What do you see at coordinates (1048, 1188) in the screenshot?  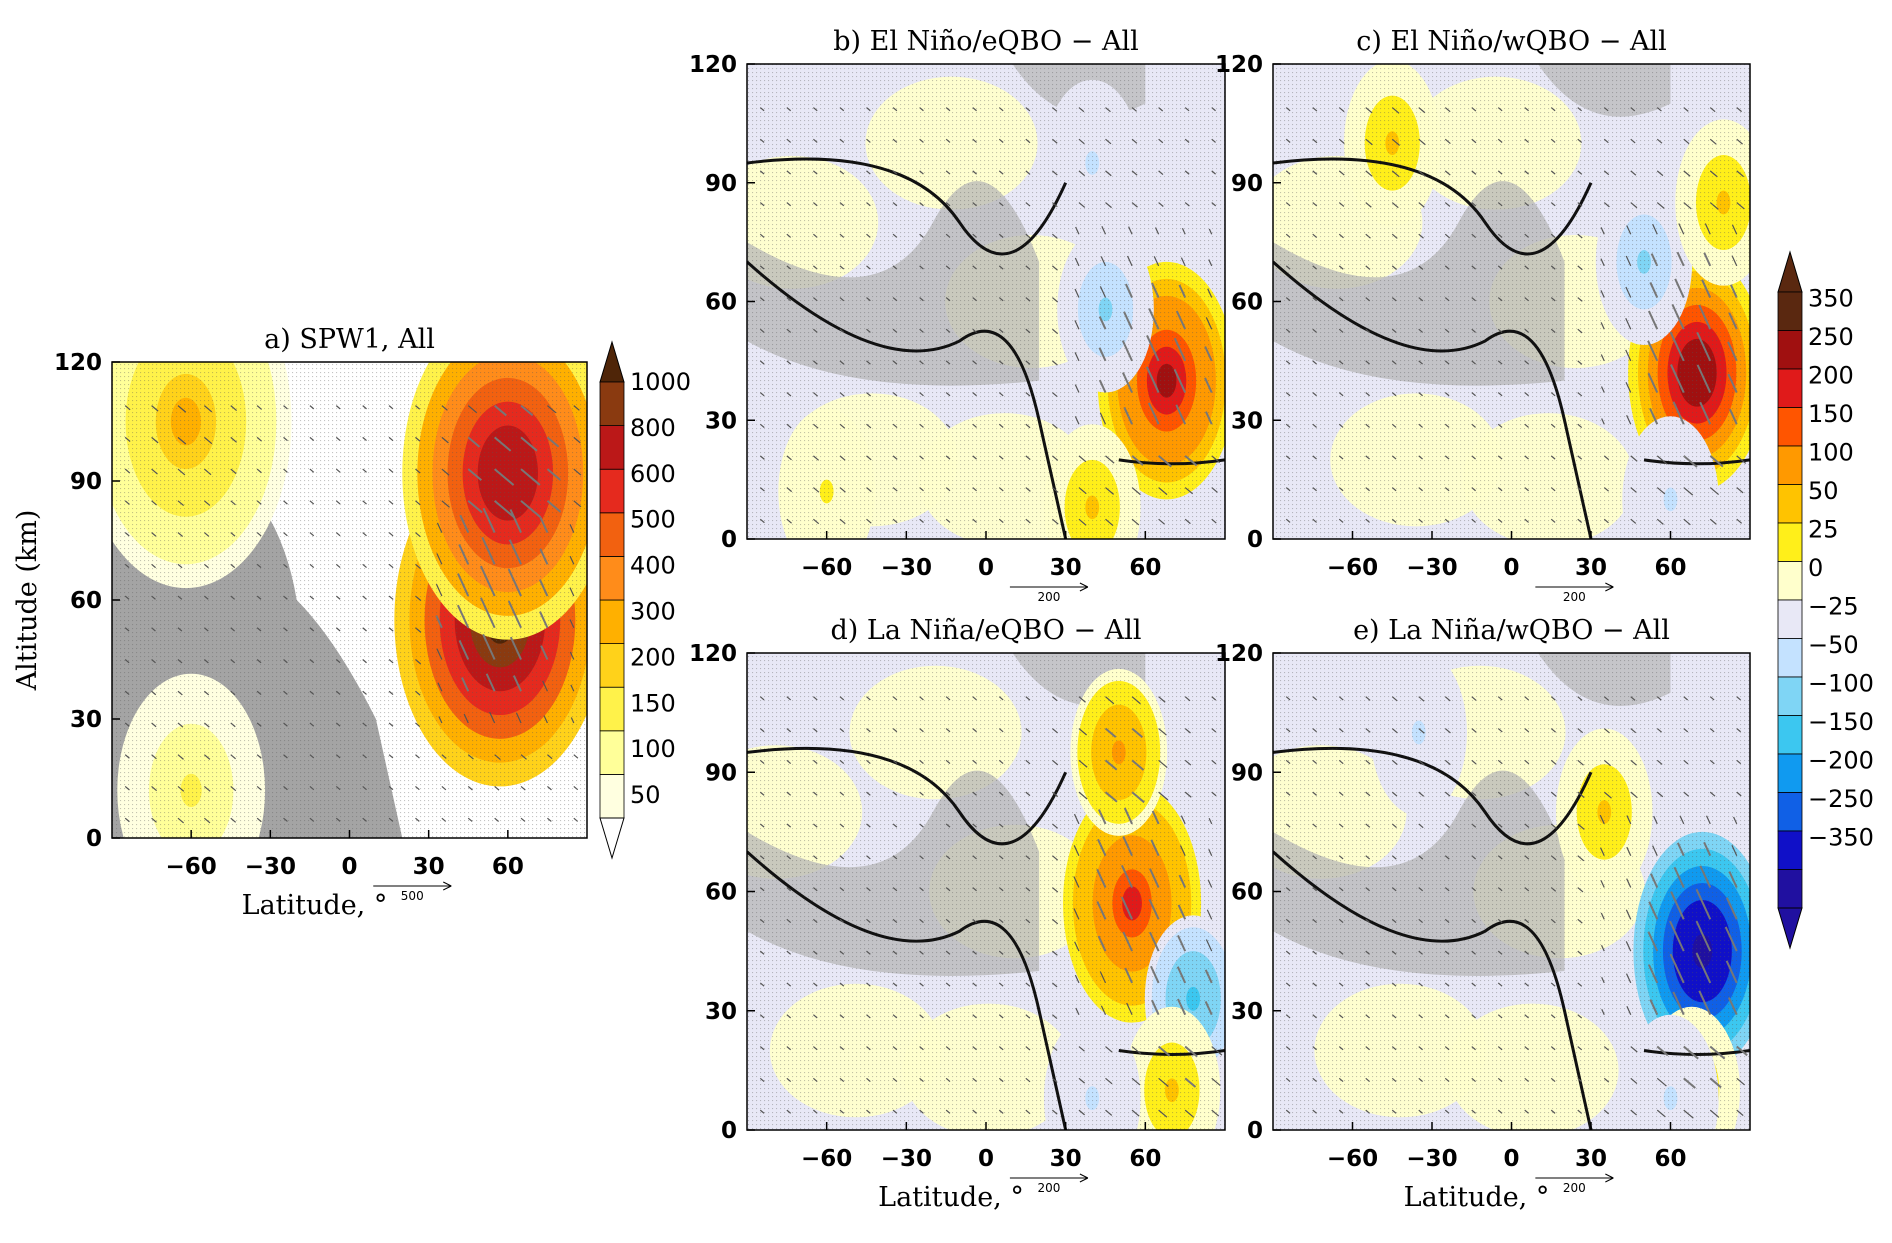 I see `reference-vector-label: 200` at bounding box center [1048, 1188].